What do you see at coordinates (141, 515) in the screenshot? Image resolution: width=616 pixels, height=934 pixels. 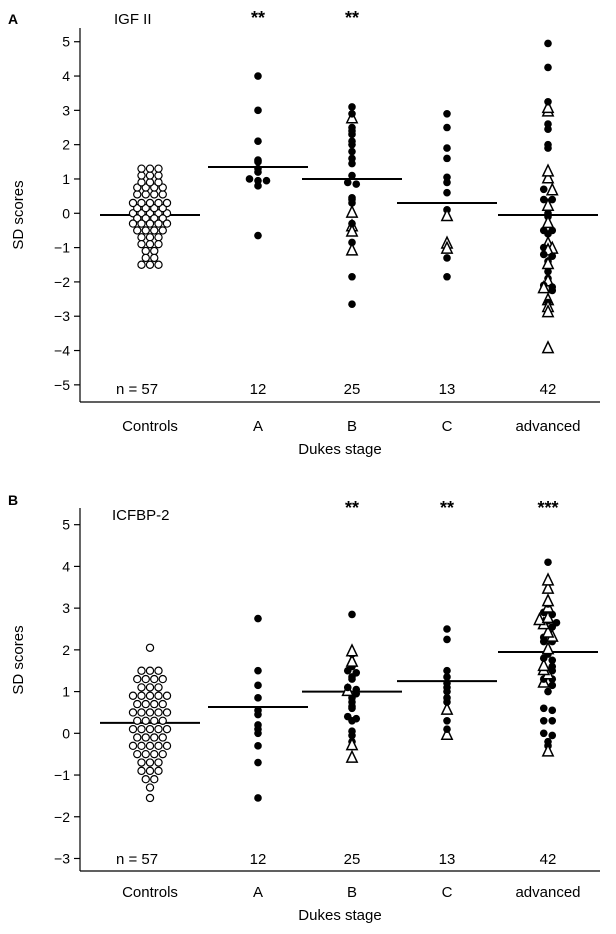 I see `chart-title-b: ICFBP-2` at bounding box center [141, 515].